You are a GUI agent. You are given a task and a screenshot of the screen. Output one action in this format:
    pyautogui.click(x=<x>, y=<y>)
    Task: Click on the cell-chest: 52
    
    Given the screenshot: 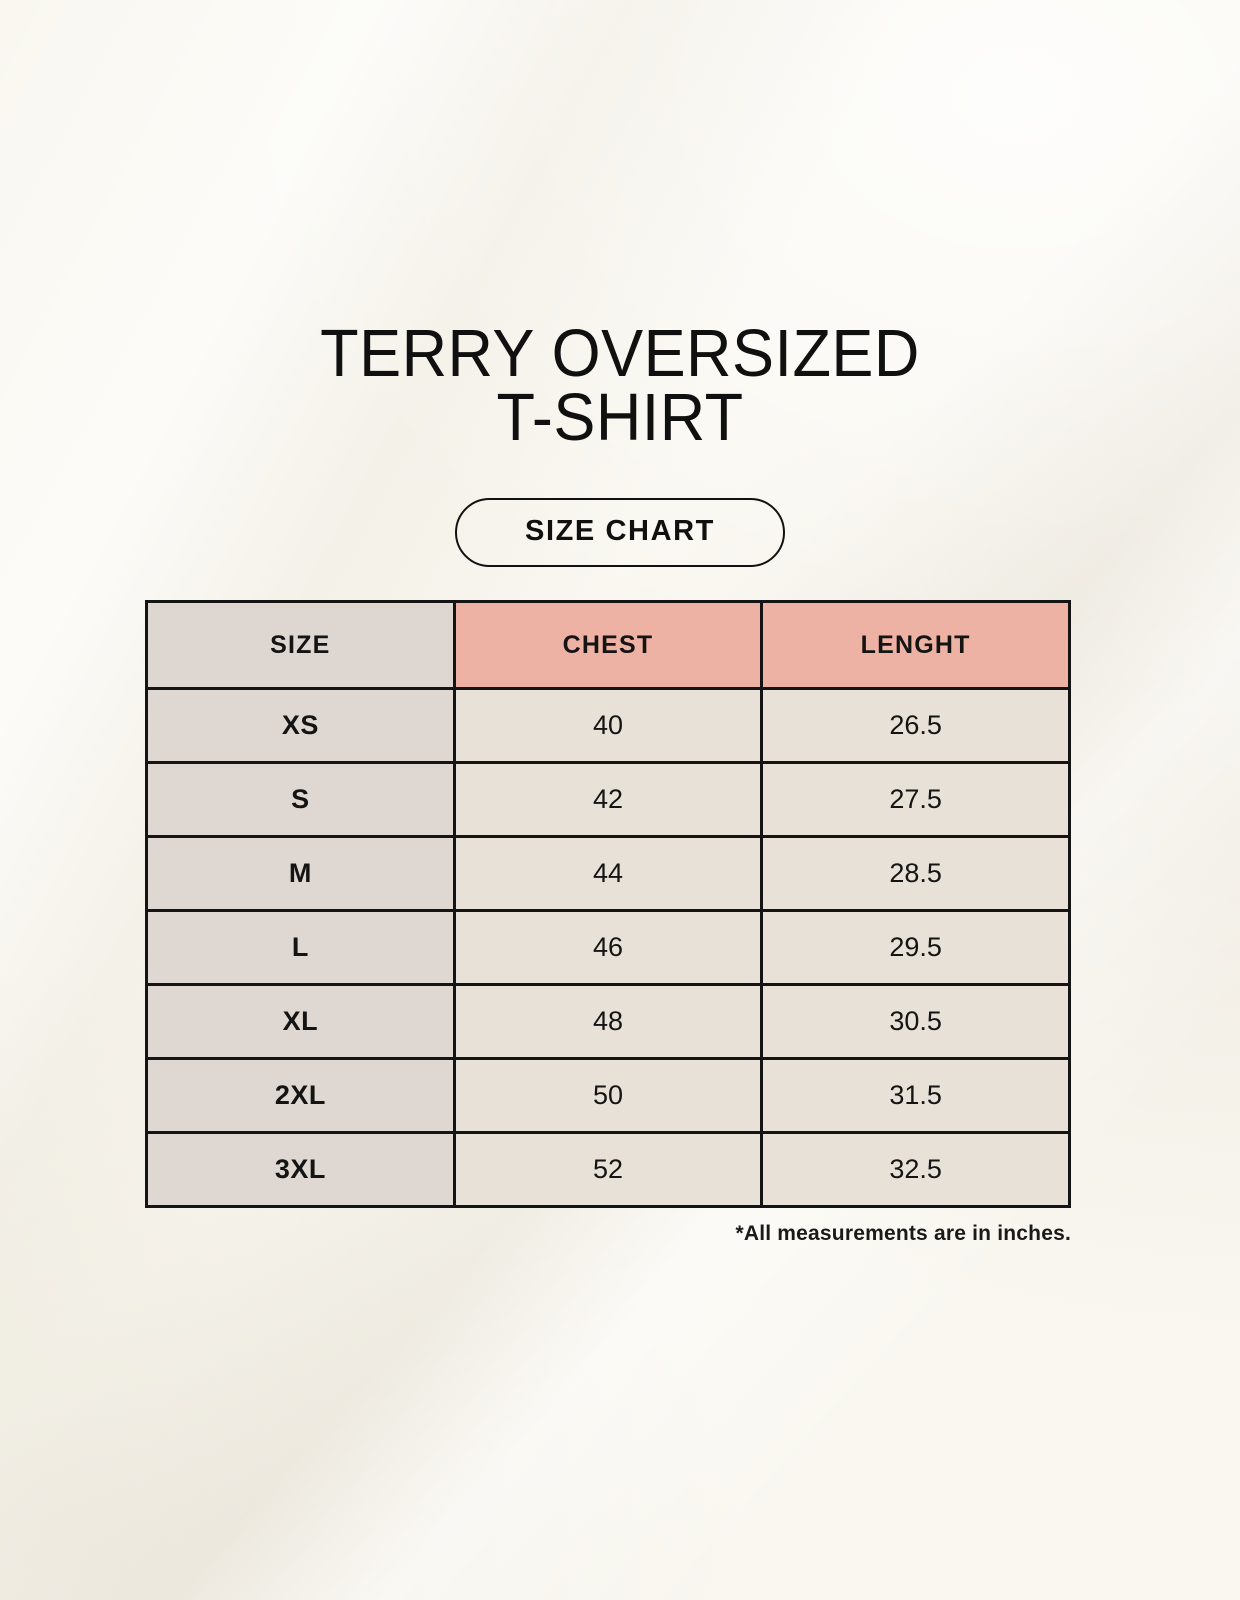 What is the action you would take?
    pyautogui.click(x=608, y=1169)
    